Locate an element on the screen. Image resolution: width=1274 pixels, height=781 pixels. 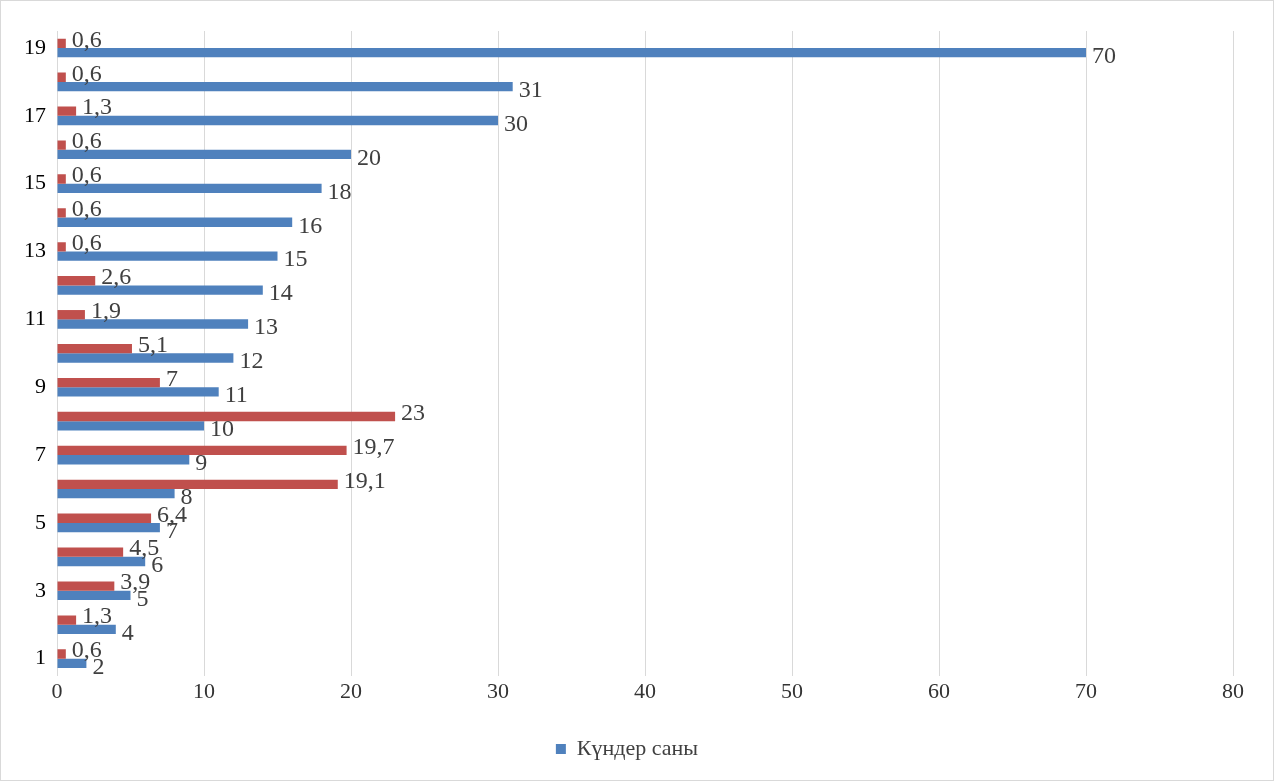
y-tick-label: 11 is located at coordinates (35, 318).